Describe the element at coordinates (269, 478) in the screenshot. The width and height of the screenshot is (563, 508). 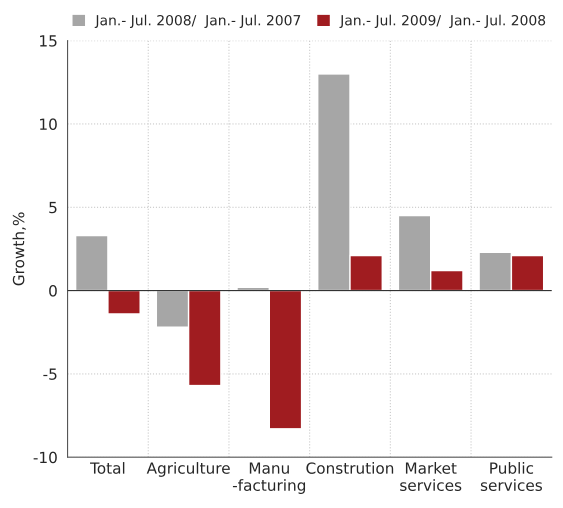
I see `x-tick-label: Manu -facturing` at that location.